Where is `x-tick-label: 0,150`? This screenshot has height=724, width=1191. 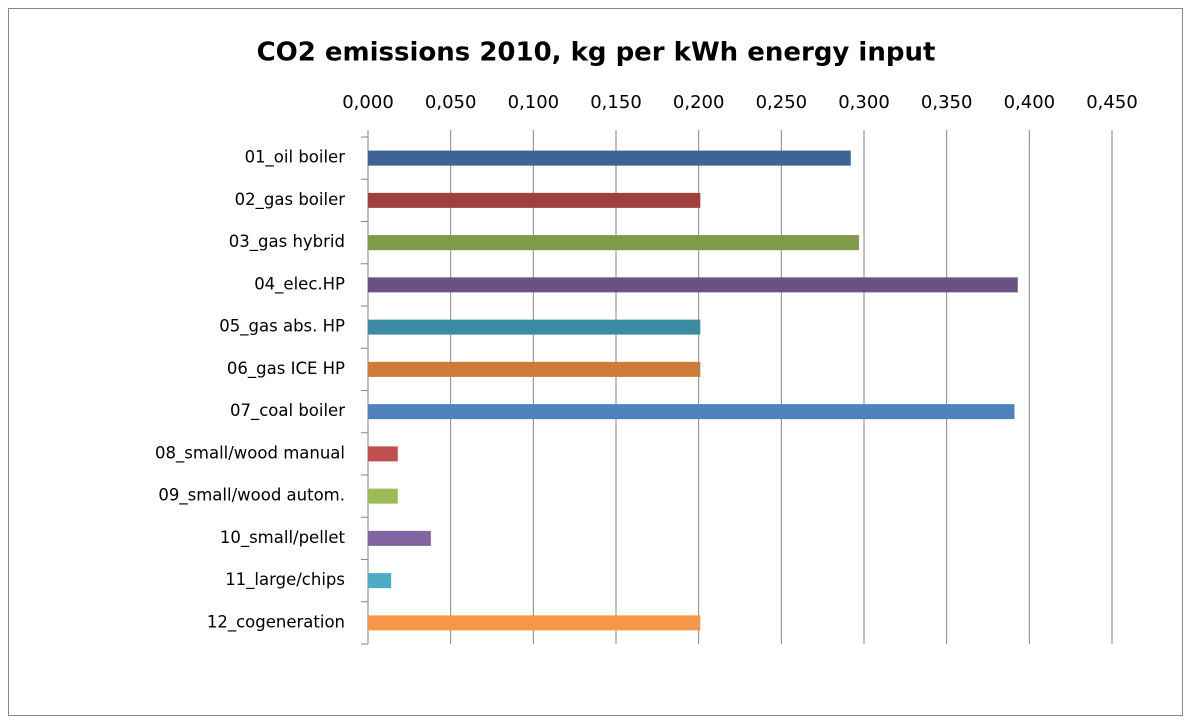 x-tick-label: 0,150 is located at coordinates (616, 102).